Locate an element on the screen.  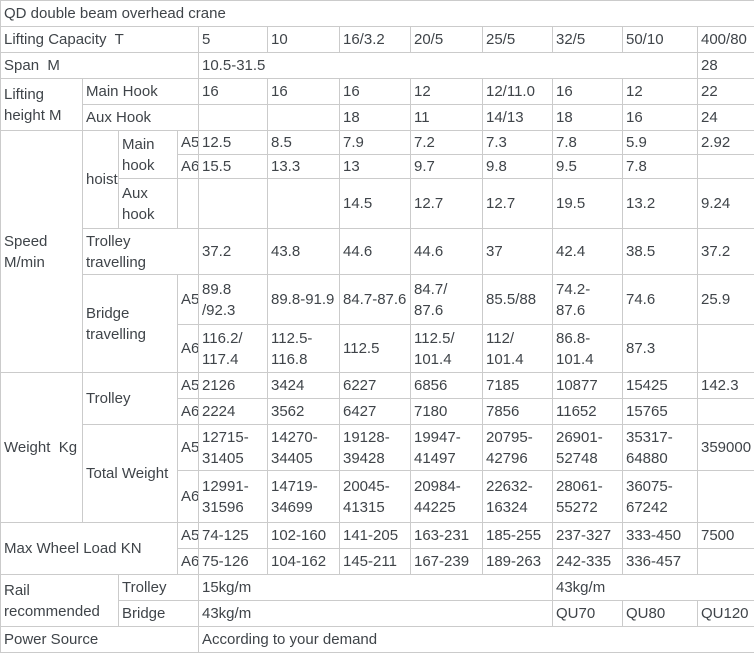
capacity-value: 25/5 is located at coordinates (518, 40).